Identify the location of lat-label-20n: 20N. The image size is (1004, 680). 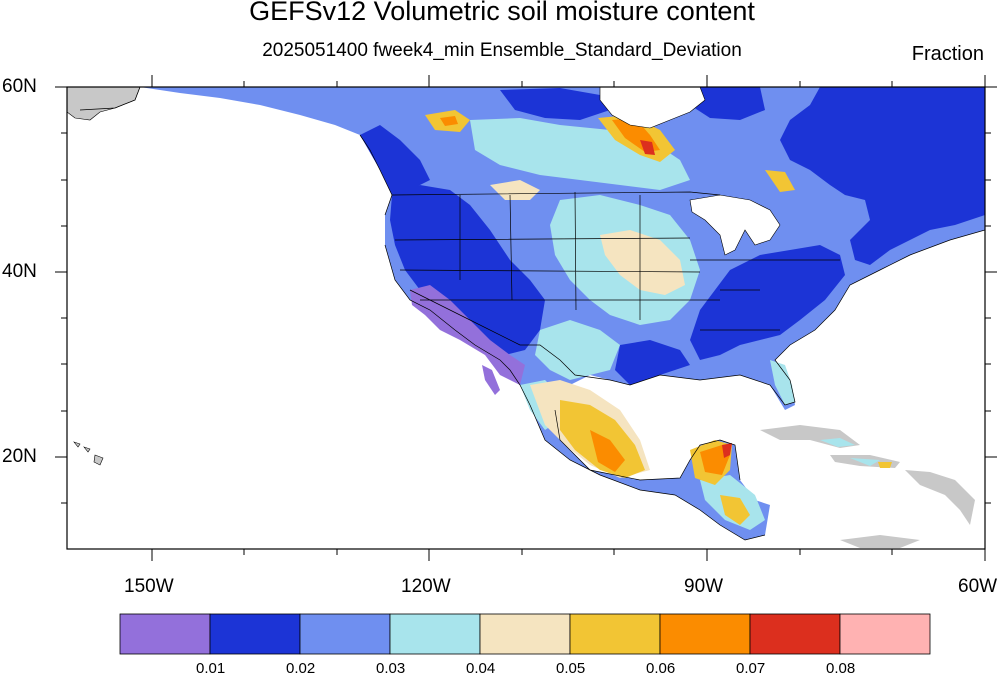
(19, 456).